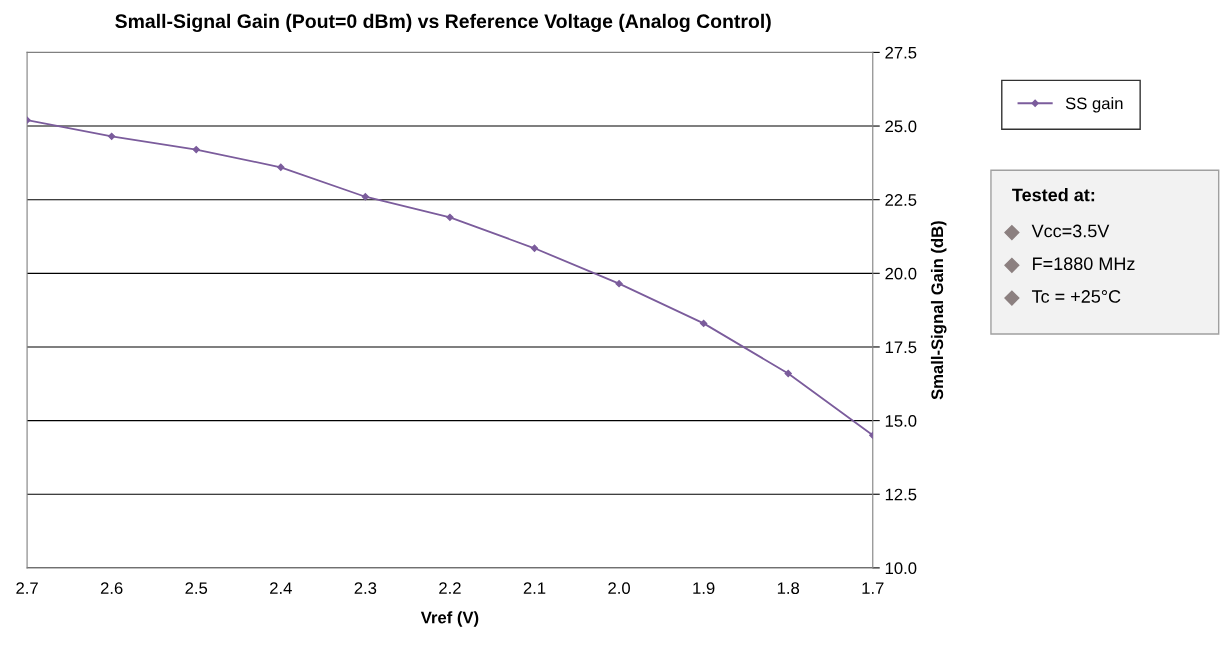 The height and width of the screenshot is (655, 1231). I want to click on y-tick-label: 12.5, so click(901, 494).